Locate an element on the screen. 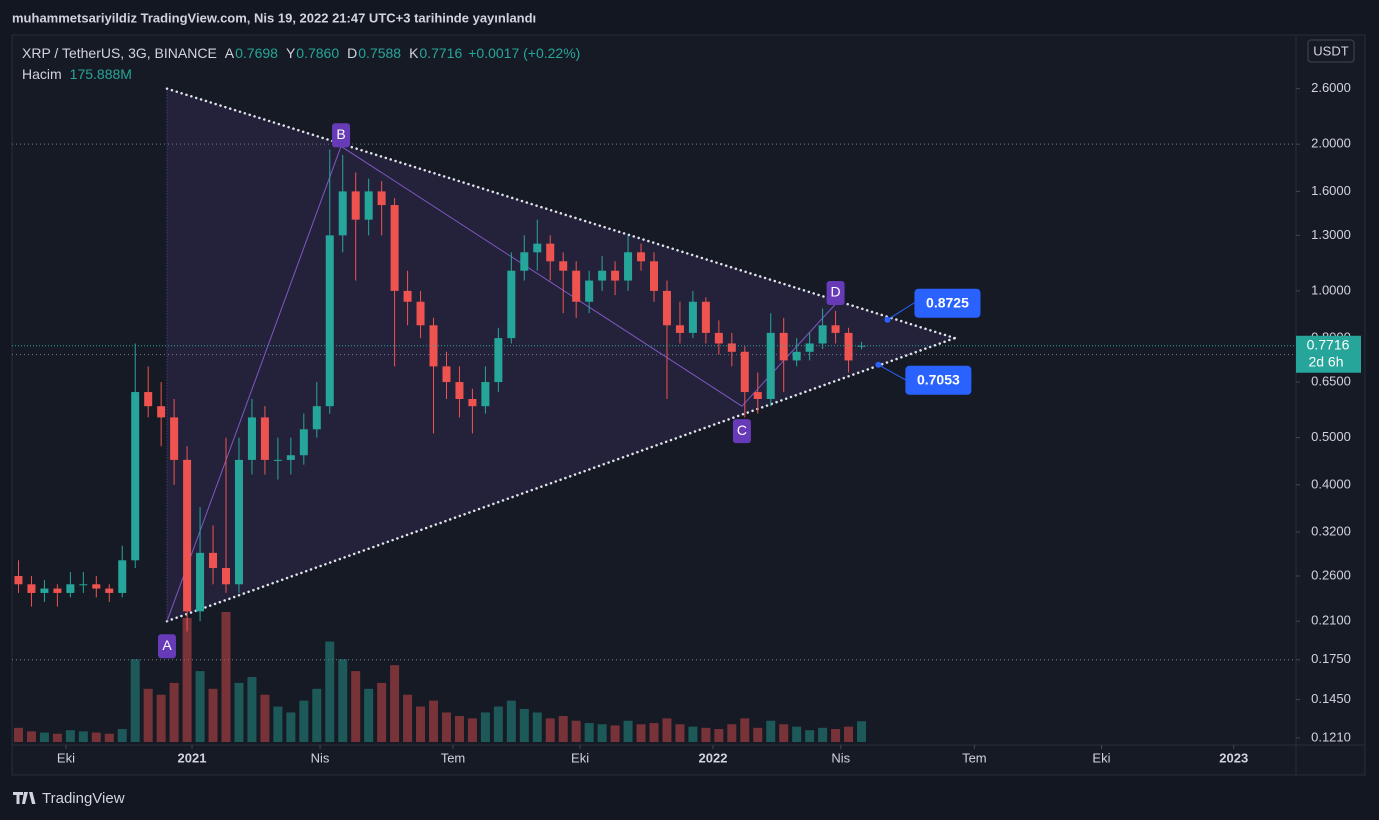 This screenshot has width=1379, height=820. target-label: 0.8725 is located at coordinates (947, 302).